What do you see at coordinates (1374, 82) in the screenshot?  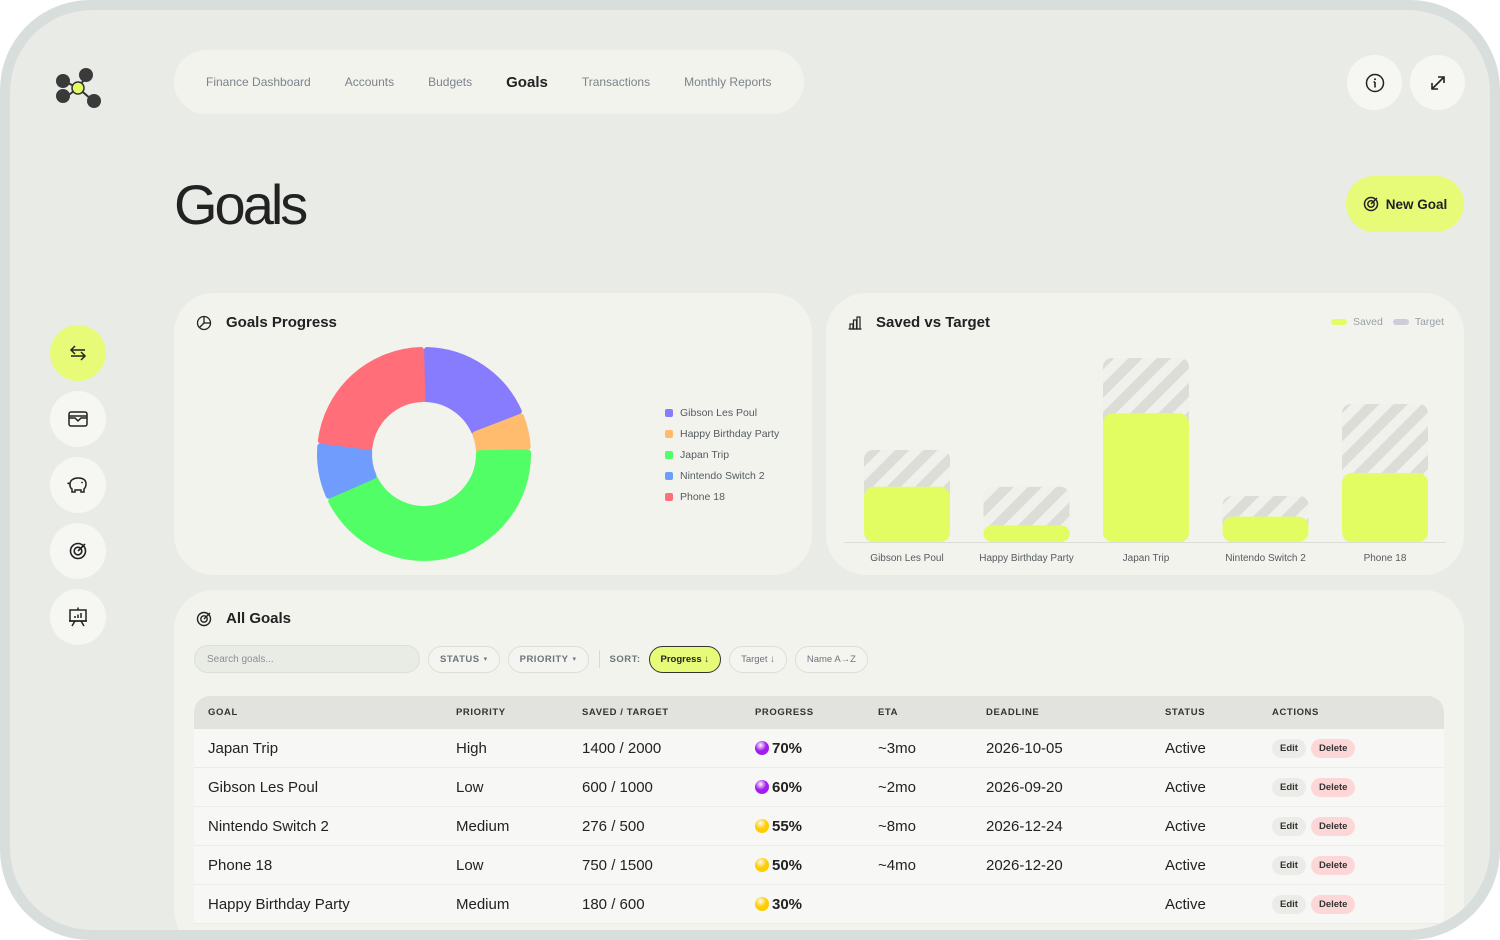 I see `info-button` at bounding box center [1374, 82].